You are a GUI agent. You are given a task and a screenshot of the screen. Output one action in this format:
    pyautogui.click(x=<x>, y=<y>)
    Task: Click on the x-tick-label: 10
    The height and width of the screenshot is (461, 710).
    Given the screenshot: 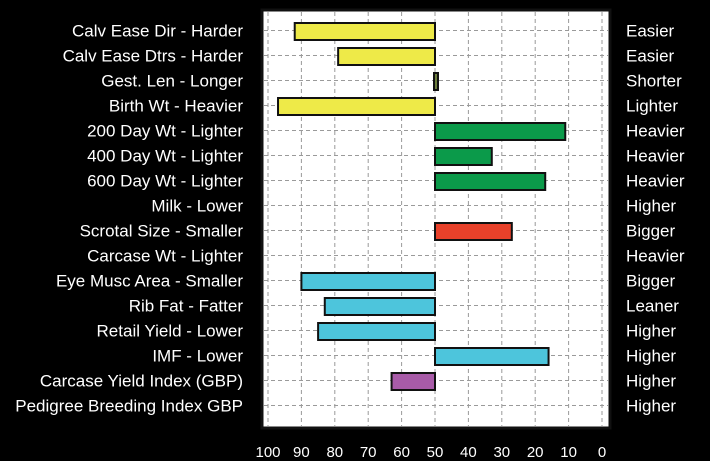 What is the action you would take?
    pyautogui.click(x=568, y=452)
    